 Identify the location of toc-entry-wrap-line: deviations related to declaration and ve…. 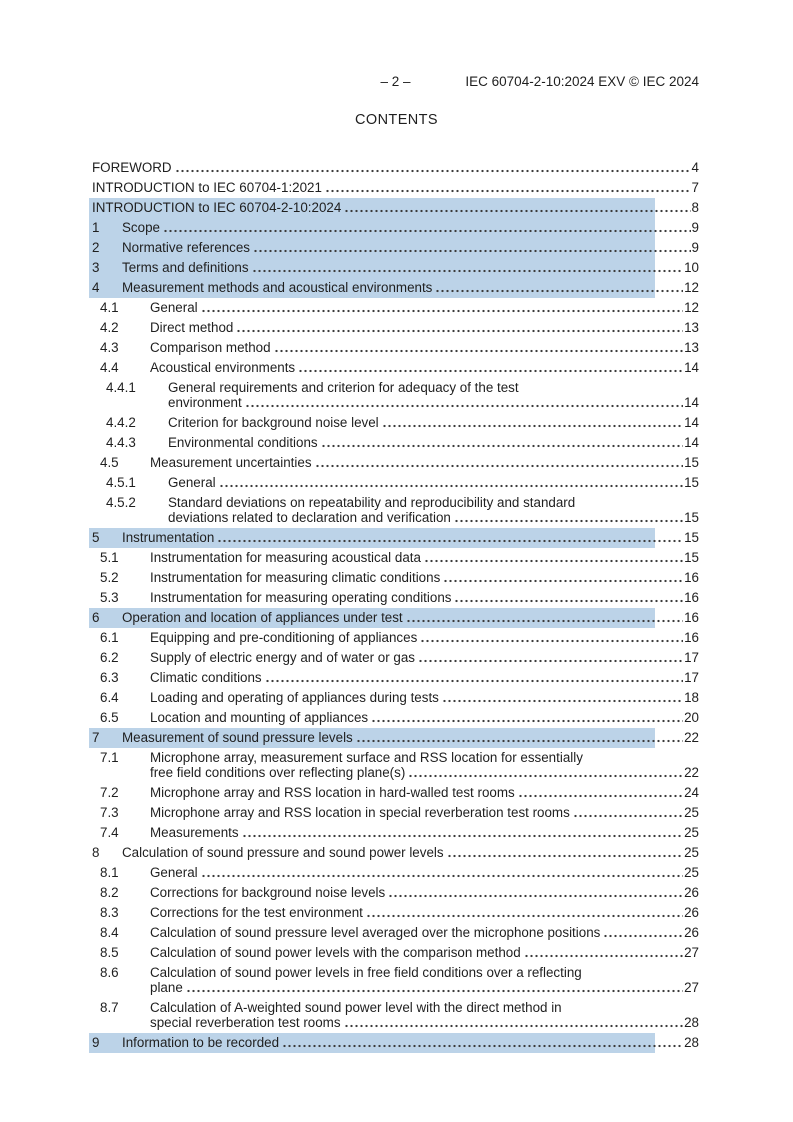
(402, 517).